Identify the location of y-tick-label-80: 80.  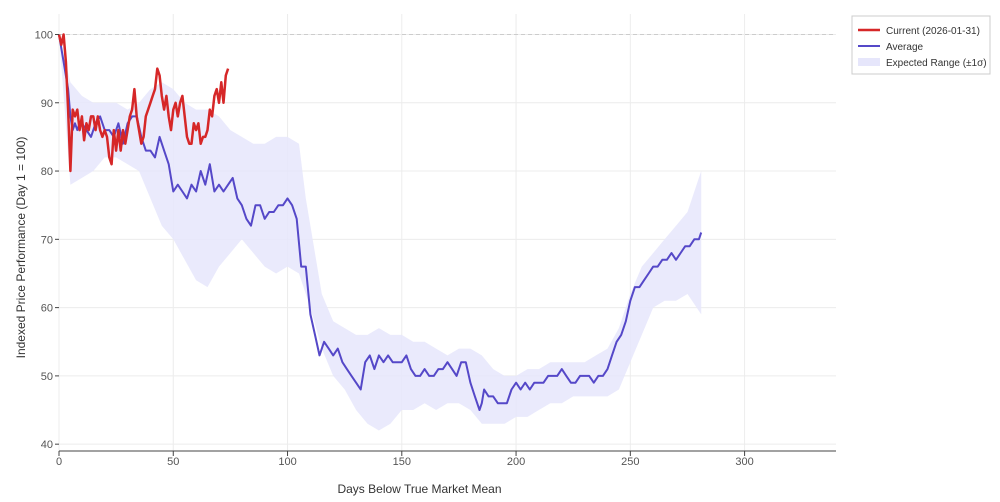
(47, 172).